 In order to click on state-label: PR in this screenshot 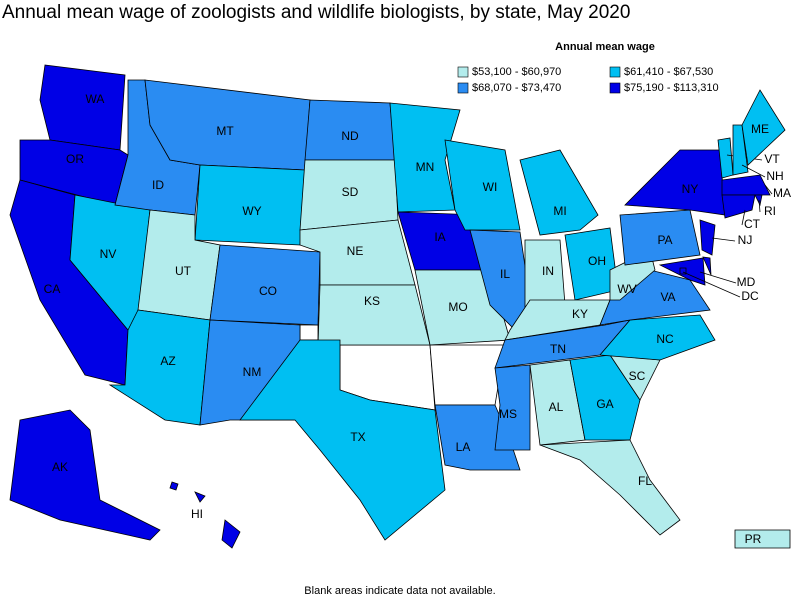, I will do `click(753, 539)`.